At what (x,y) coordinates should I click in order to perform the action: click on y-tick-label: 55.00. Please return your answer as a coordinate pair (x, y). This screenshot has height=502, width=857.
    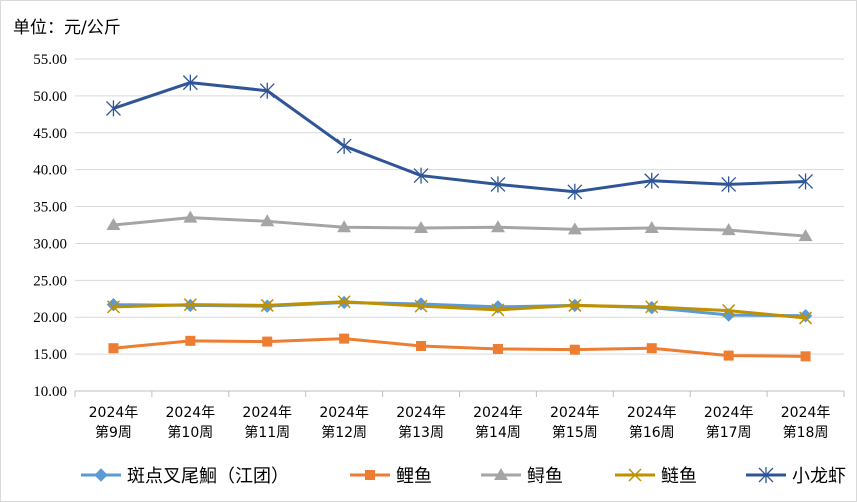
    Looking at the image, I should click on (50, 60).